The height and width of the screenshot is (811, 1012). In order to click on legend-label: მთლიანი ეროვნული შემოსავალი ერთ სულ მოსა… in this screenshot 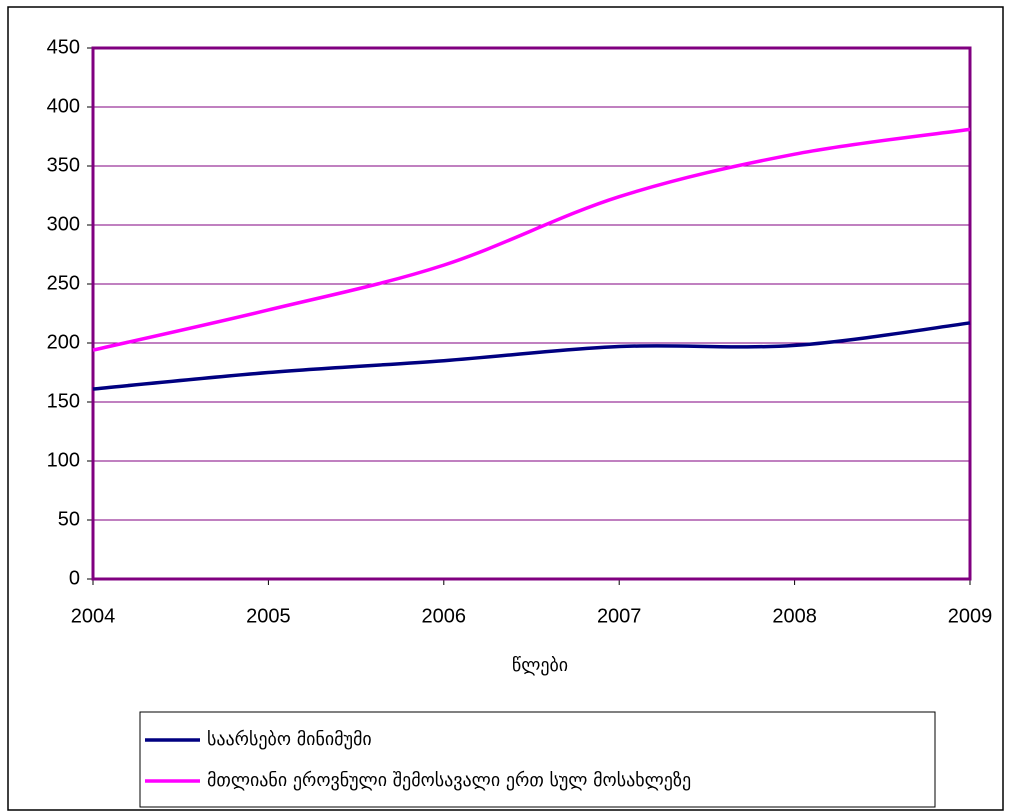, I will do `click(449, 780)`.